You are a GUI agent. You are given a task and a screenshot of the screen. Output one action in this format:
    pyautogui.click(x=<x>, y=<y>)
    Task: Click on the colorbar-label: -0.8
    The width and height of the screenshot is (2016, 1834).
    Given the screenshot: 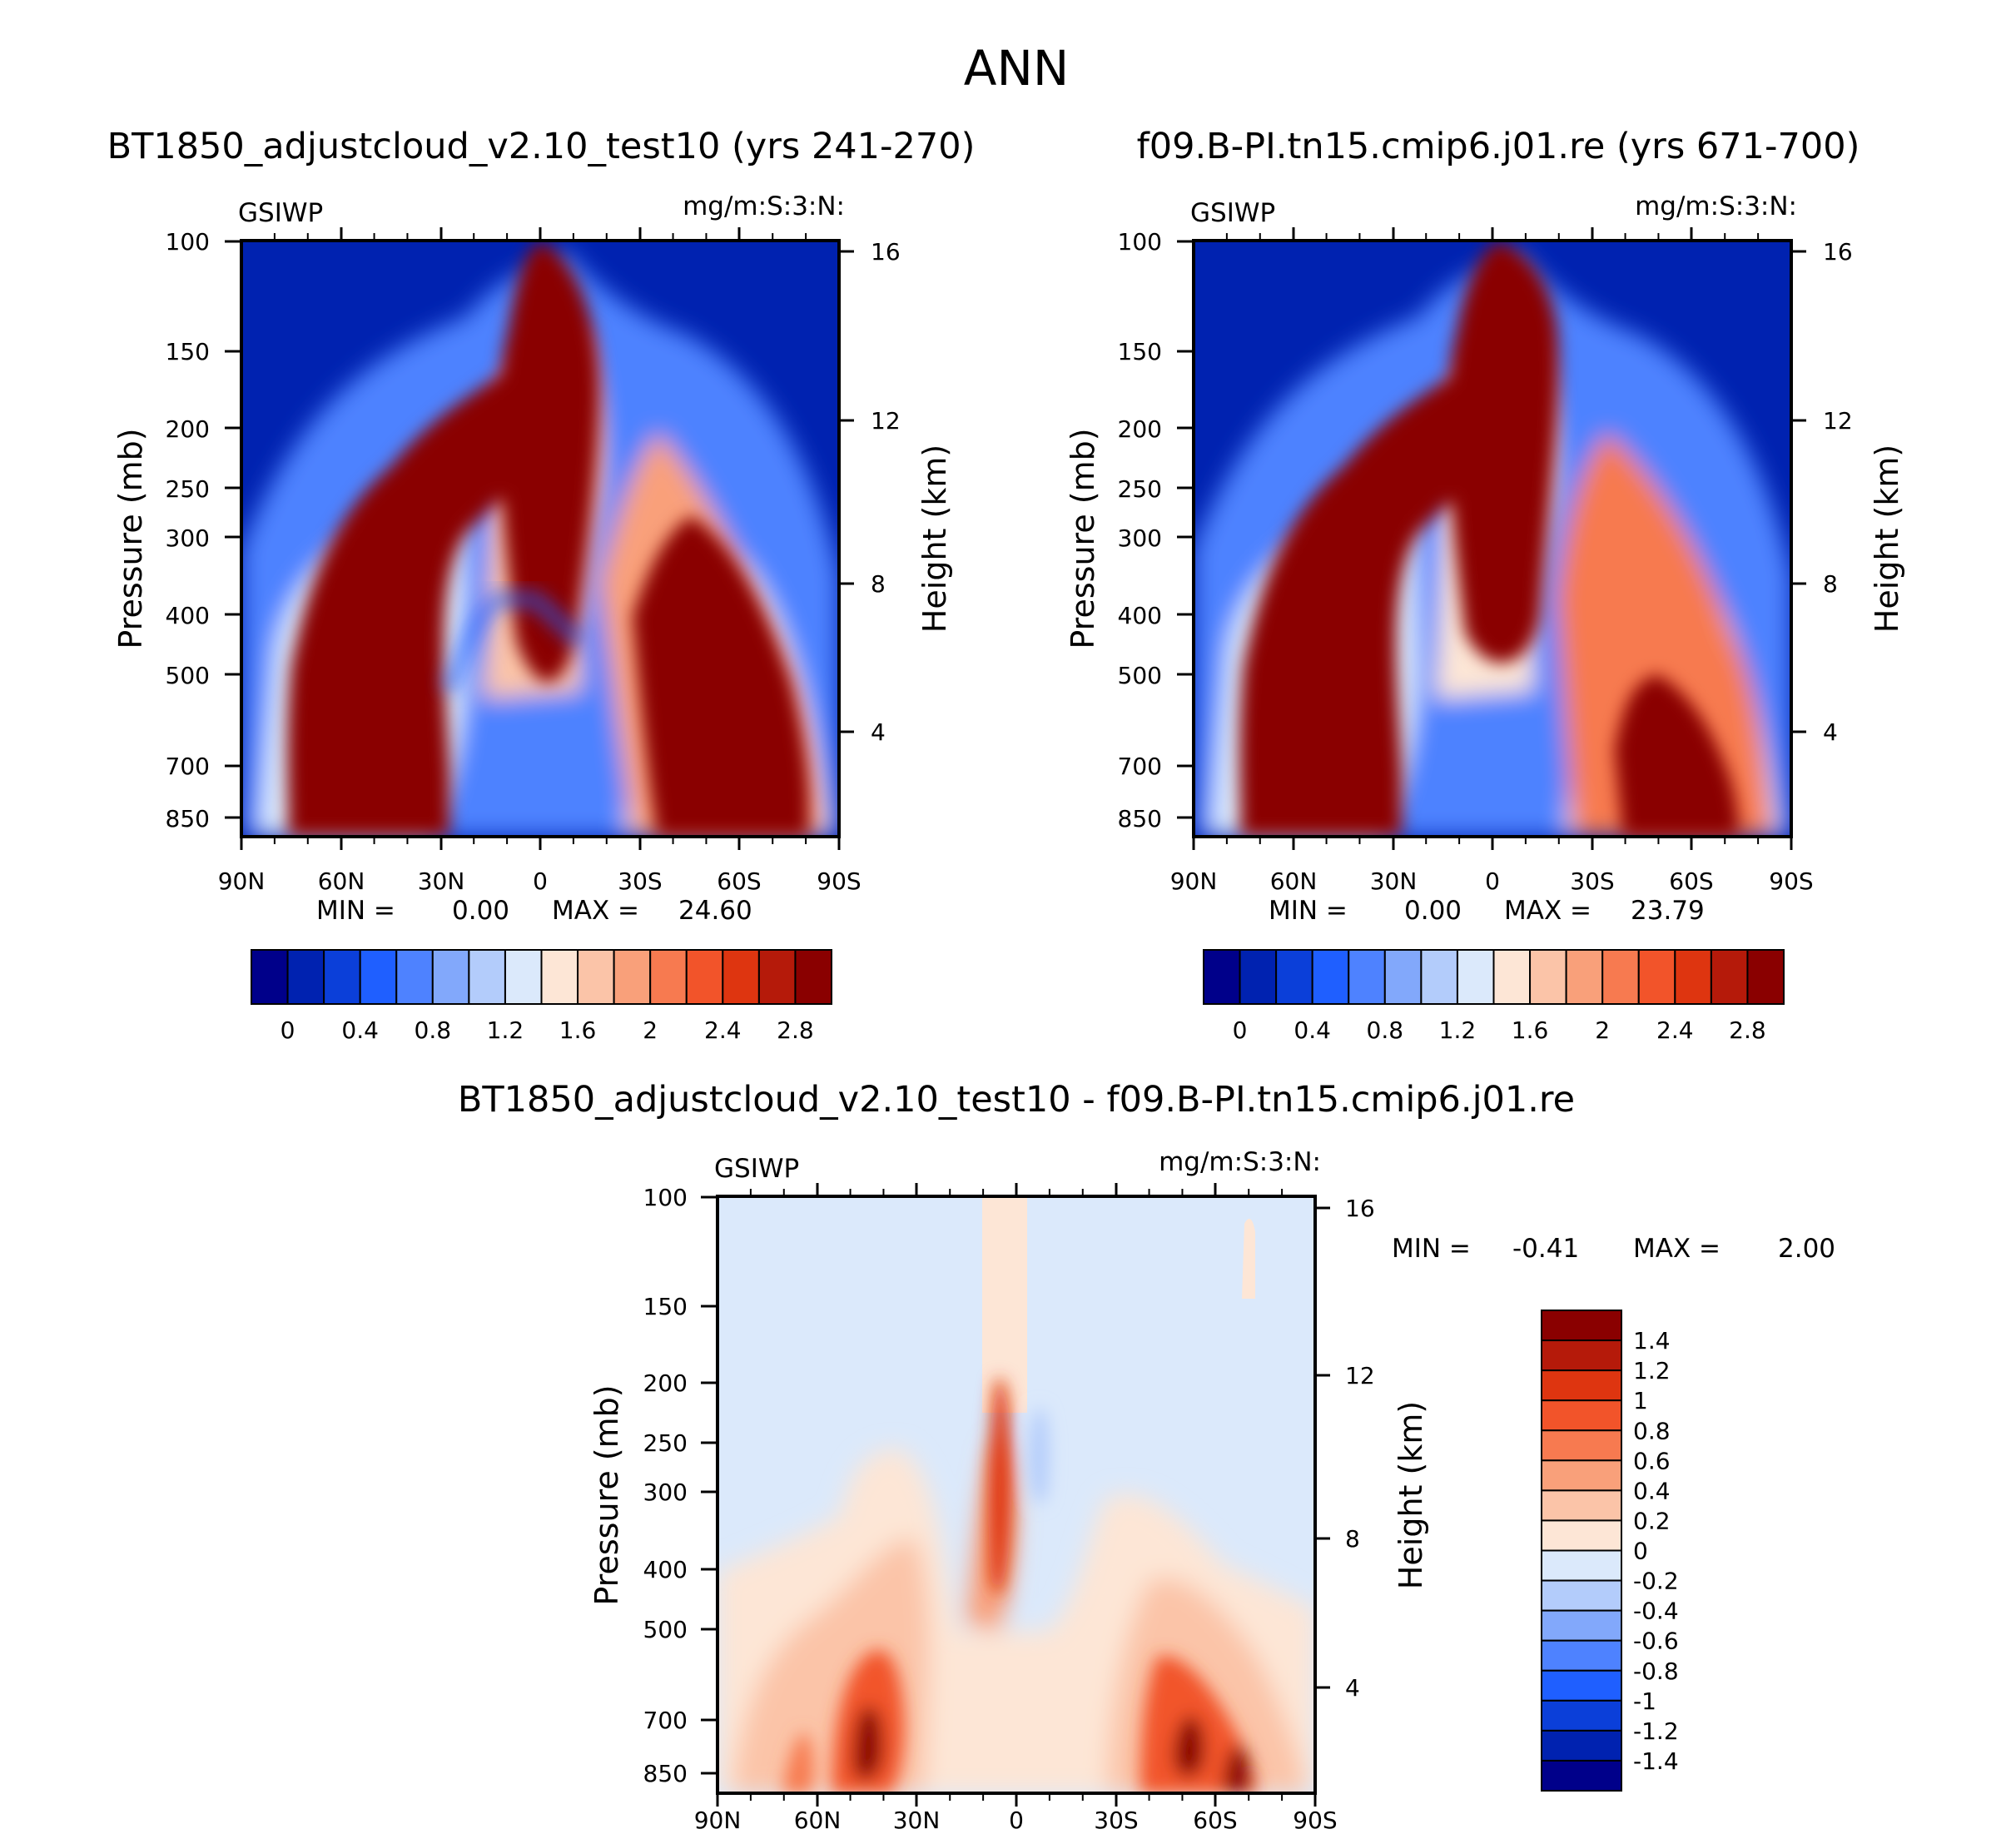 What is the action you would take?
    pyautogui.click(x=1656, y=1671)
    